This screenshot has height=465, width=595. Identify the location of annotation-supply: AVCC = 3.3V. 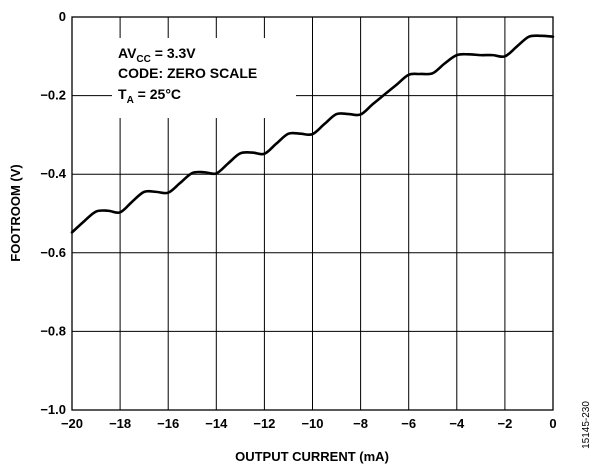
(157, 55).